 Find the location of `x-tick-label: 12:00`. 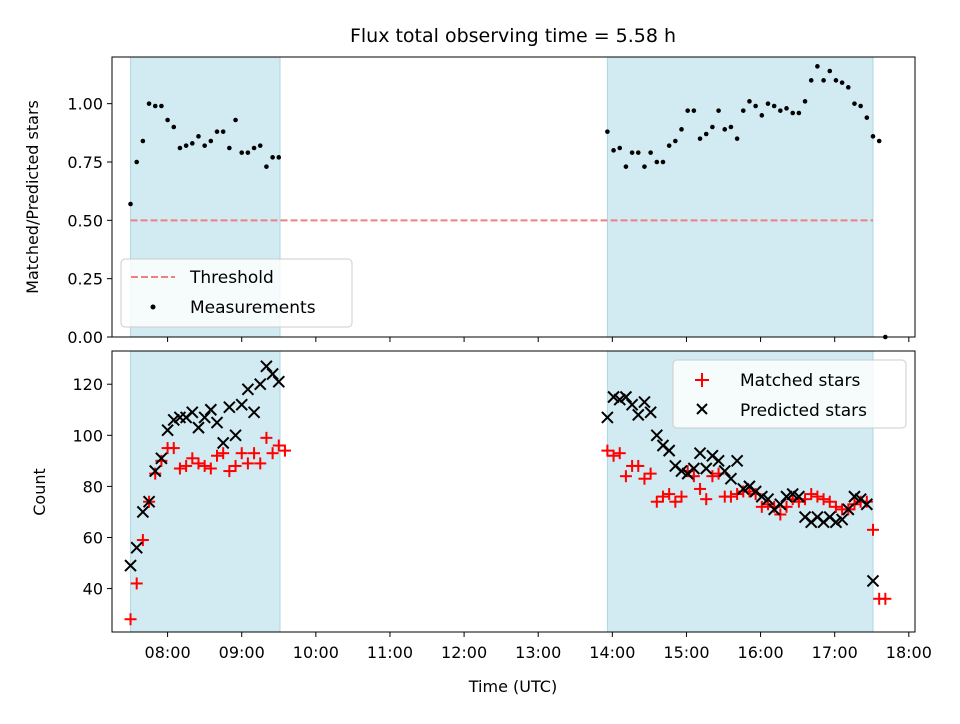

x-tick-label: 12:00 is located at coordinates (464, 652).